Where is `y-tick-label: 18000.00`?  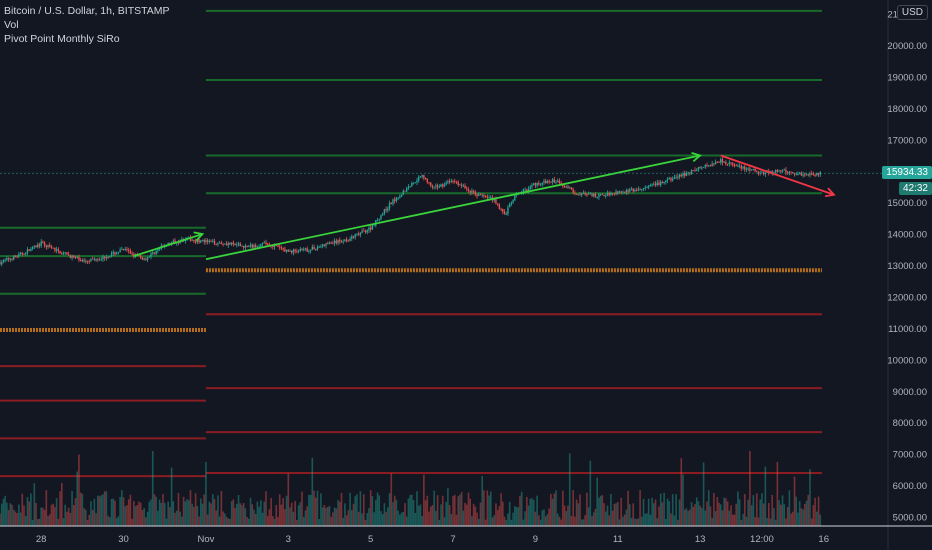
y-tick-label: 18000.00 is located at coordinates (907, 109).